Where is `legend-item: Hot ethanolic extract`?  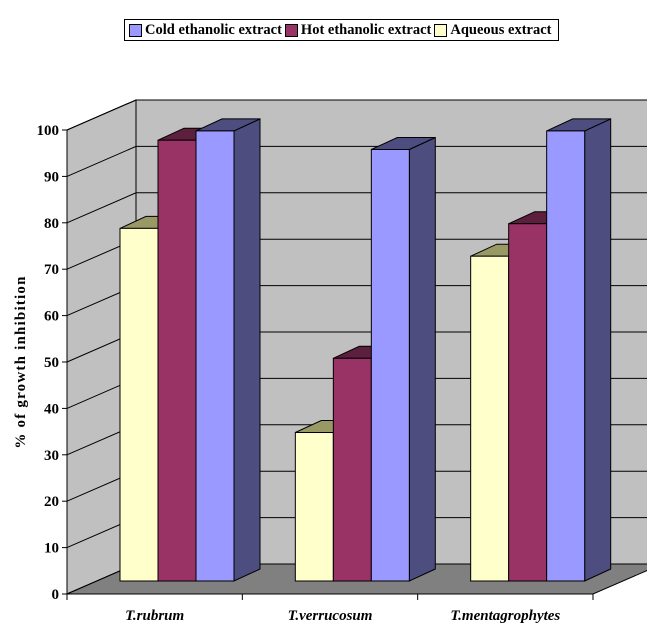 legend-item: Hot ethanolic extract is located at coordinates (358, 30).